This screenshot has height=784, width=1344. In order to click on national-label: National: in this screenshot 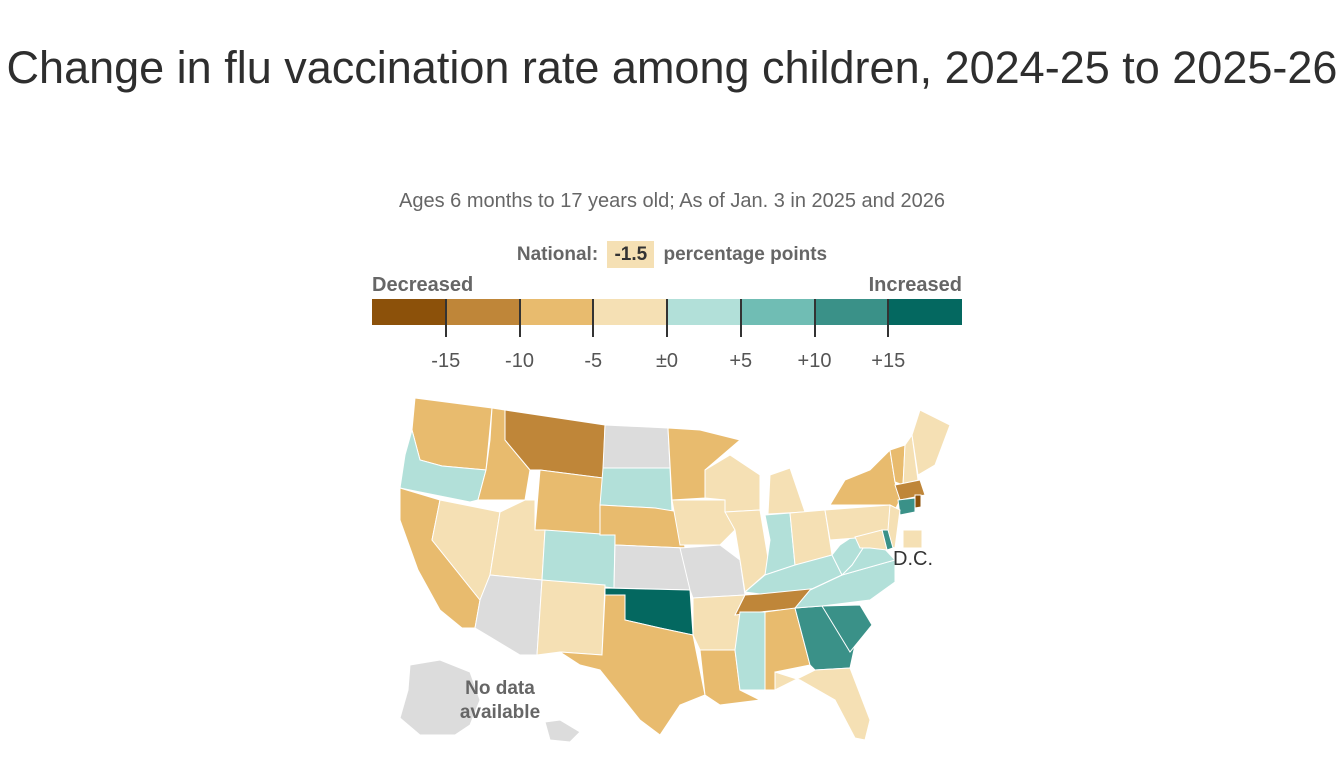, I will do `click(557, 254)`.